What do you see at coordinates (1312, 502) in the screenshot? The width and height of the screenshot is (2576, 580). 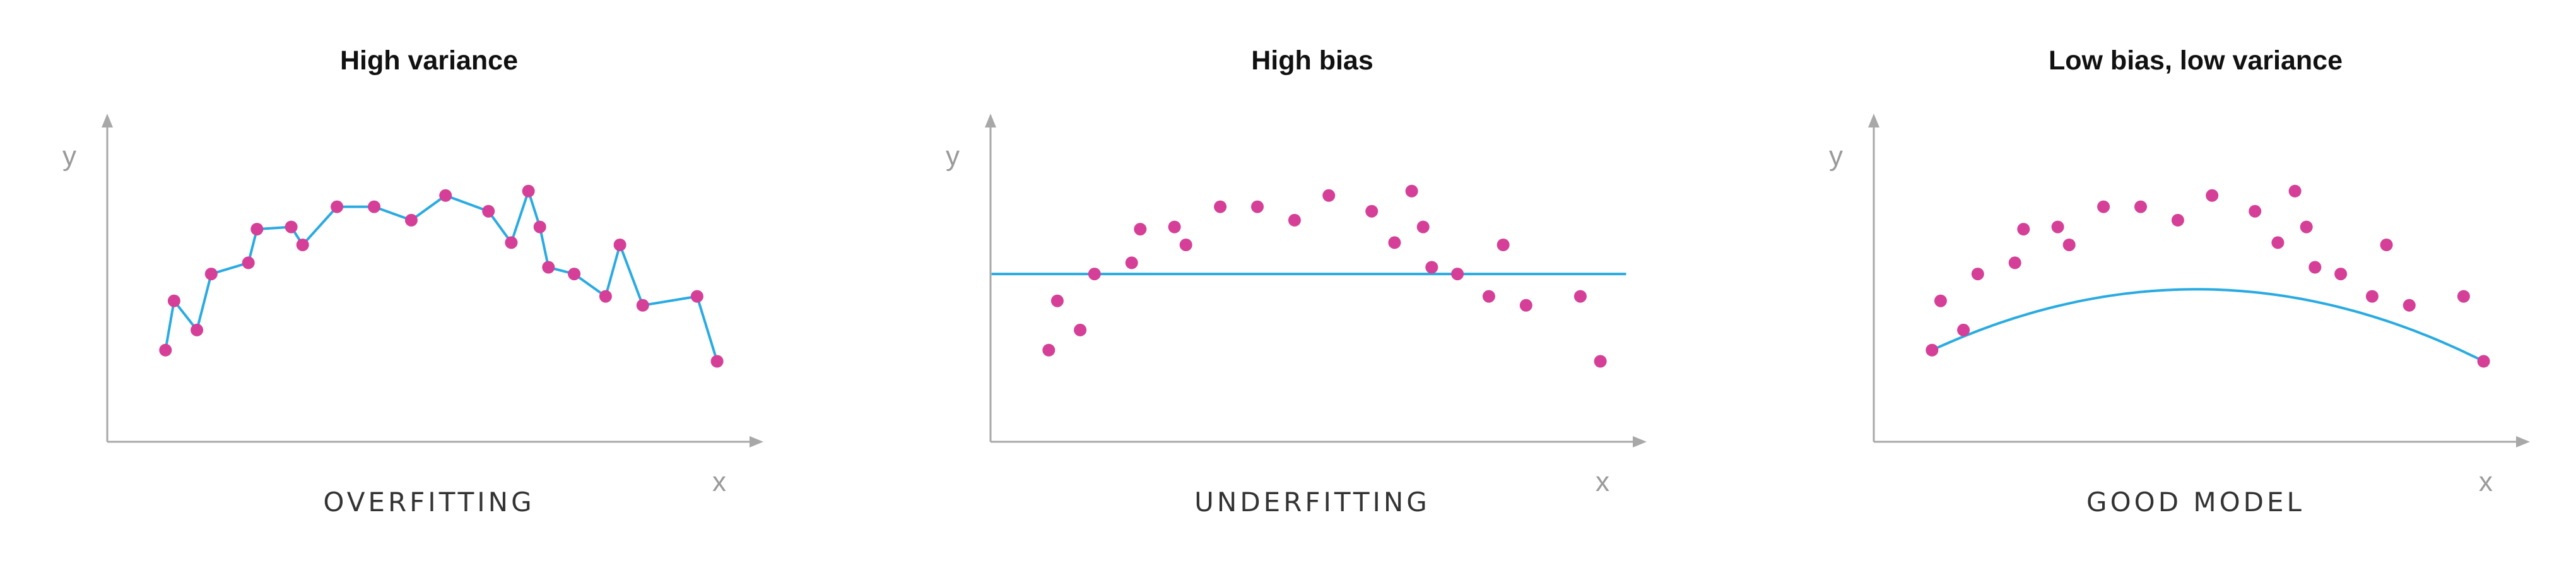 I see `chart-caption: UNDERFITTING` at bounding box center [1312, 502].